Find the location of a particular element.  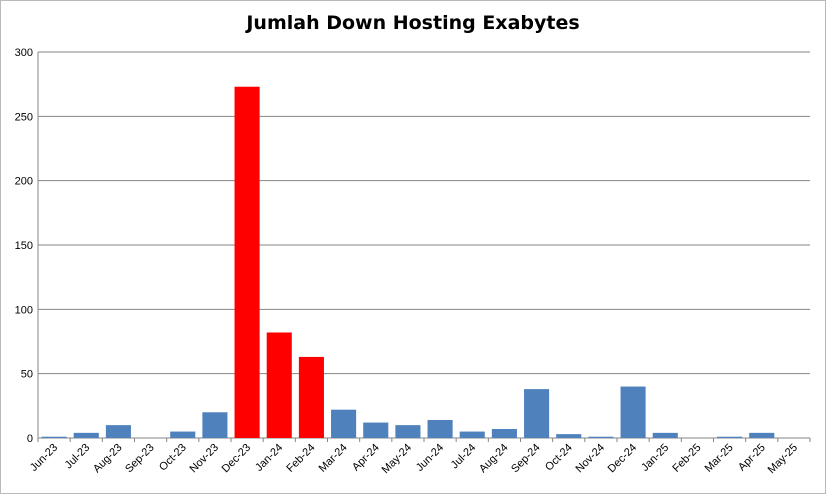

x-tick-label: Aug-24 is located at coordinates (494, 459).